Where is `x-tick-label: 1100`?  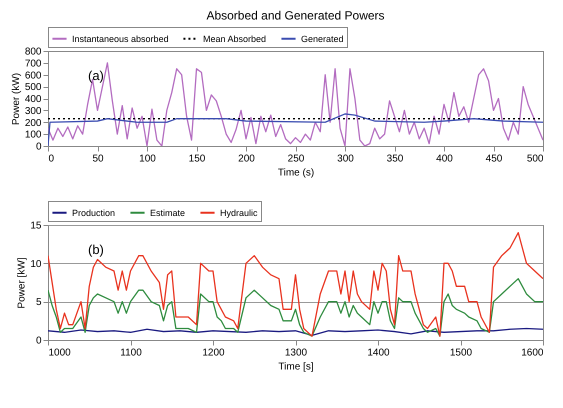
x-tick-label: 1100 is located at coordinates (131, 353).